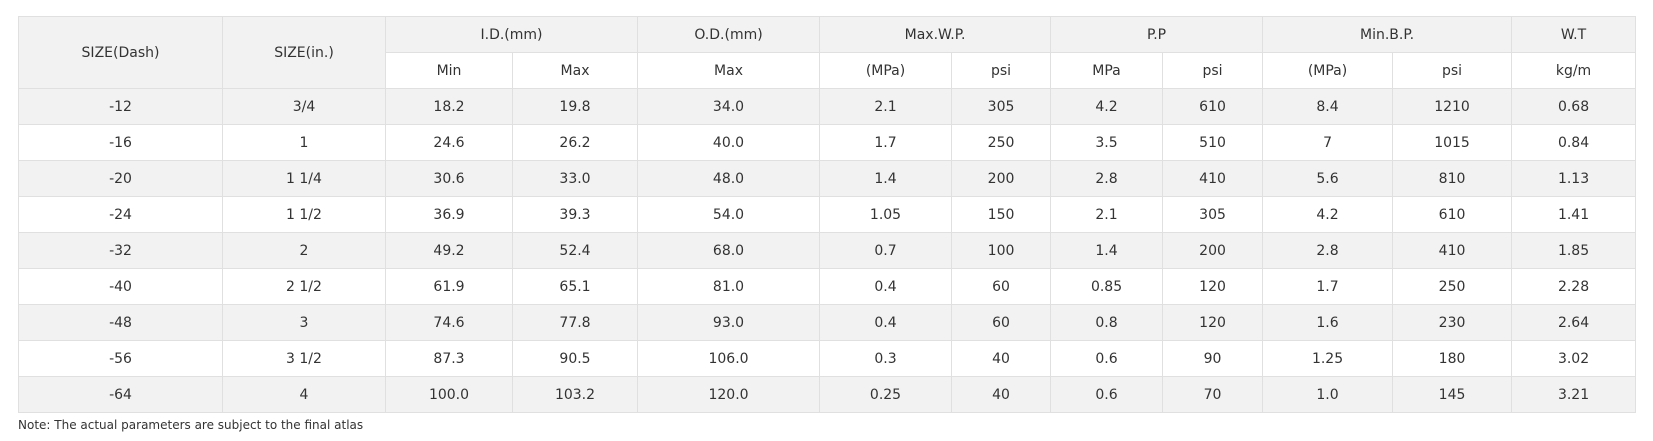 Image resolution: width=1653 pixels, height=441 pixels. I want to click on table-cell: 2.28, so click(1574, 286).